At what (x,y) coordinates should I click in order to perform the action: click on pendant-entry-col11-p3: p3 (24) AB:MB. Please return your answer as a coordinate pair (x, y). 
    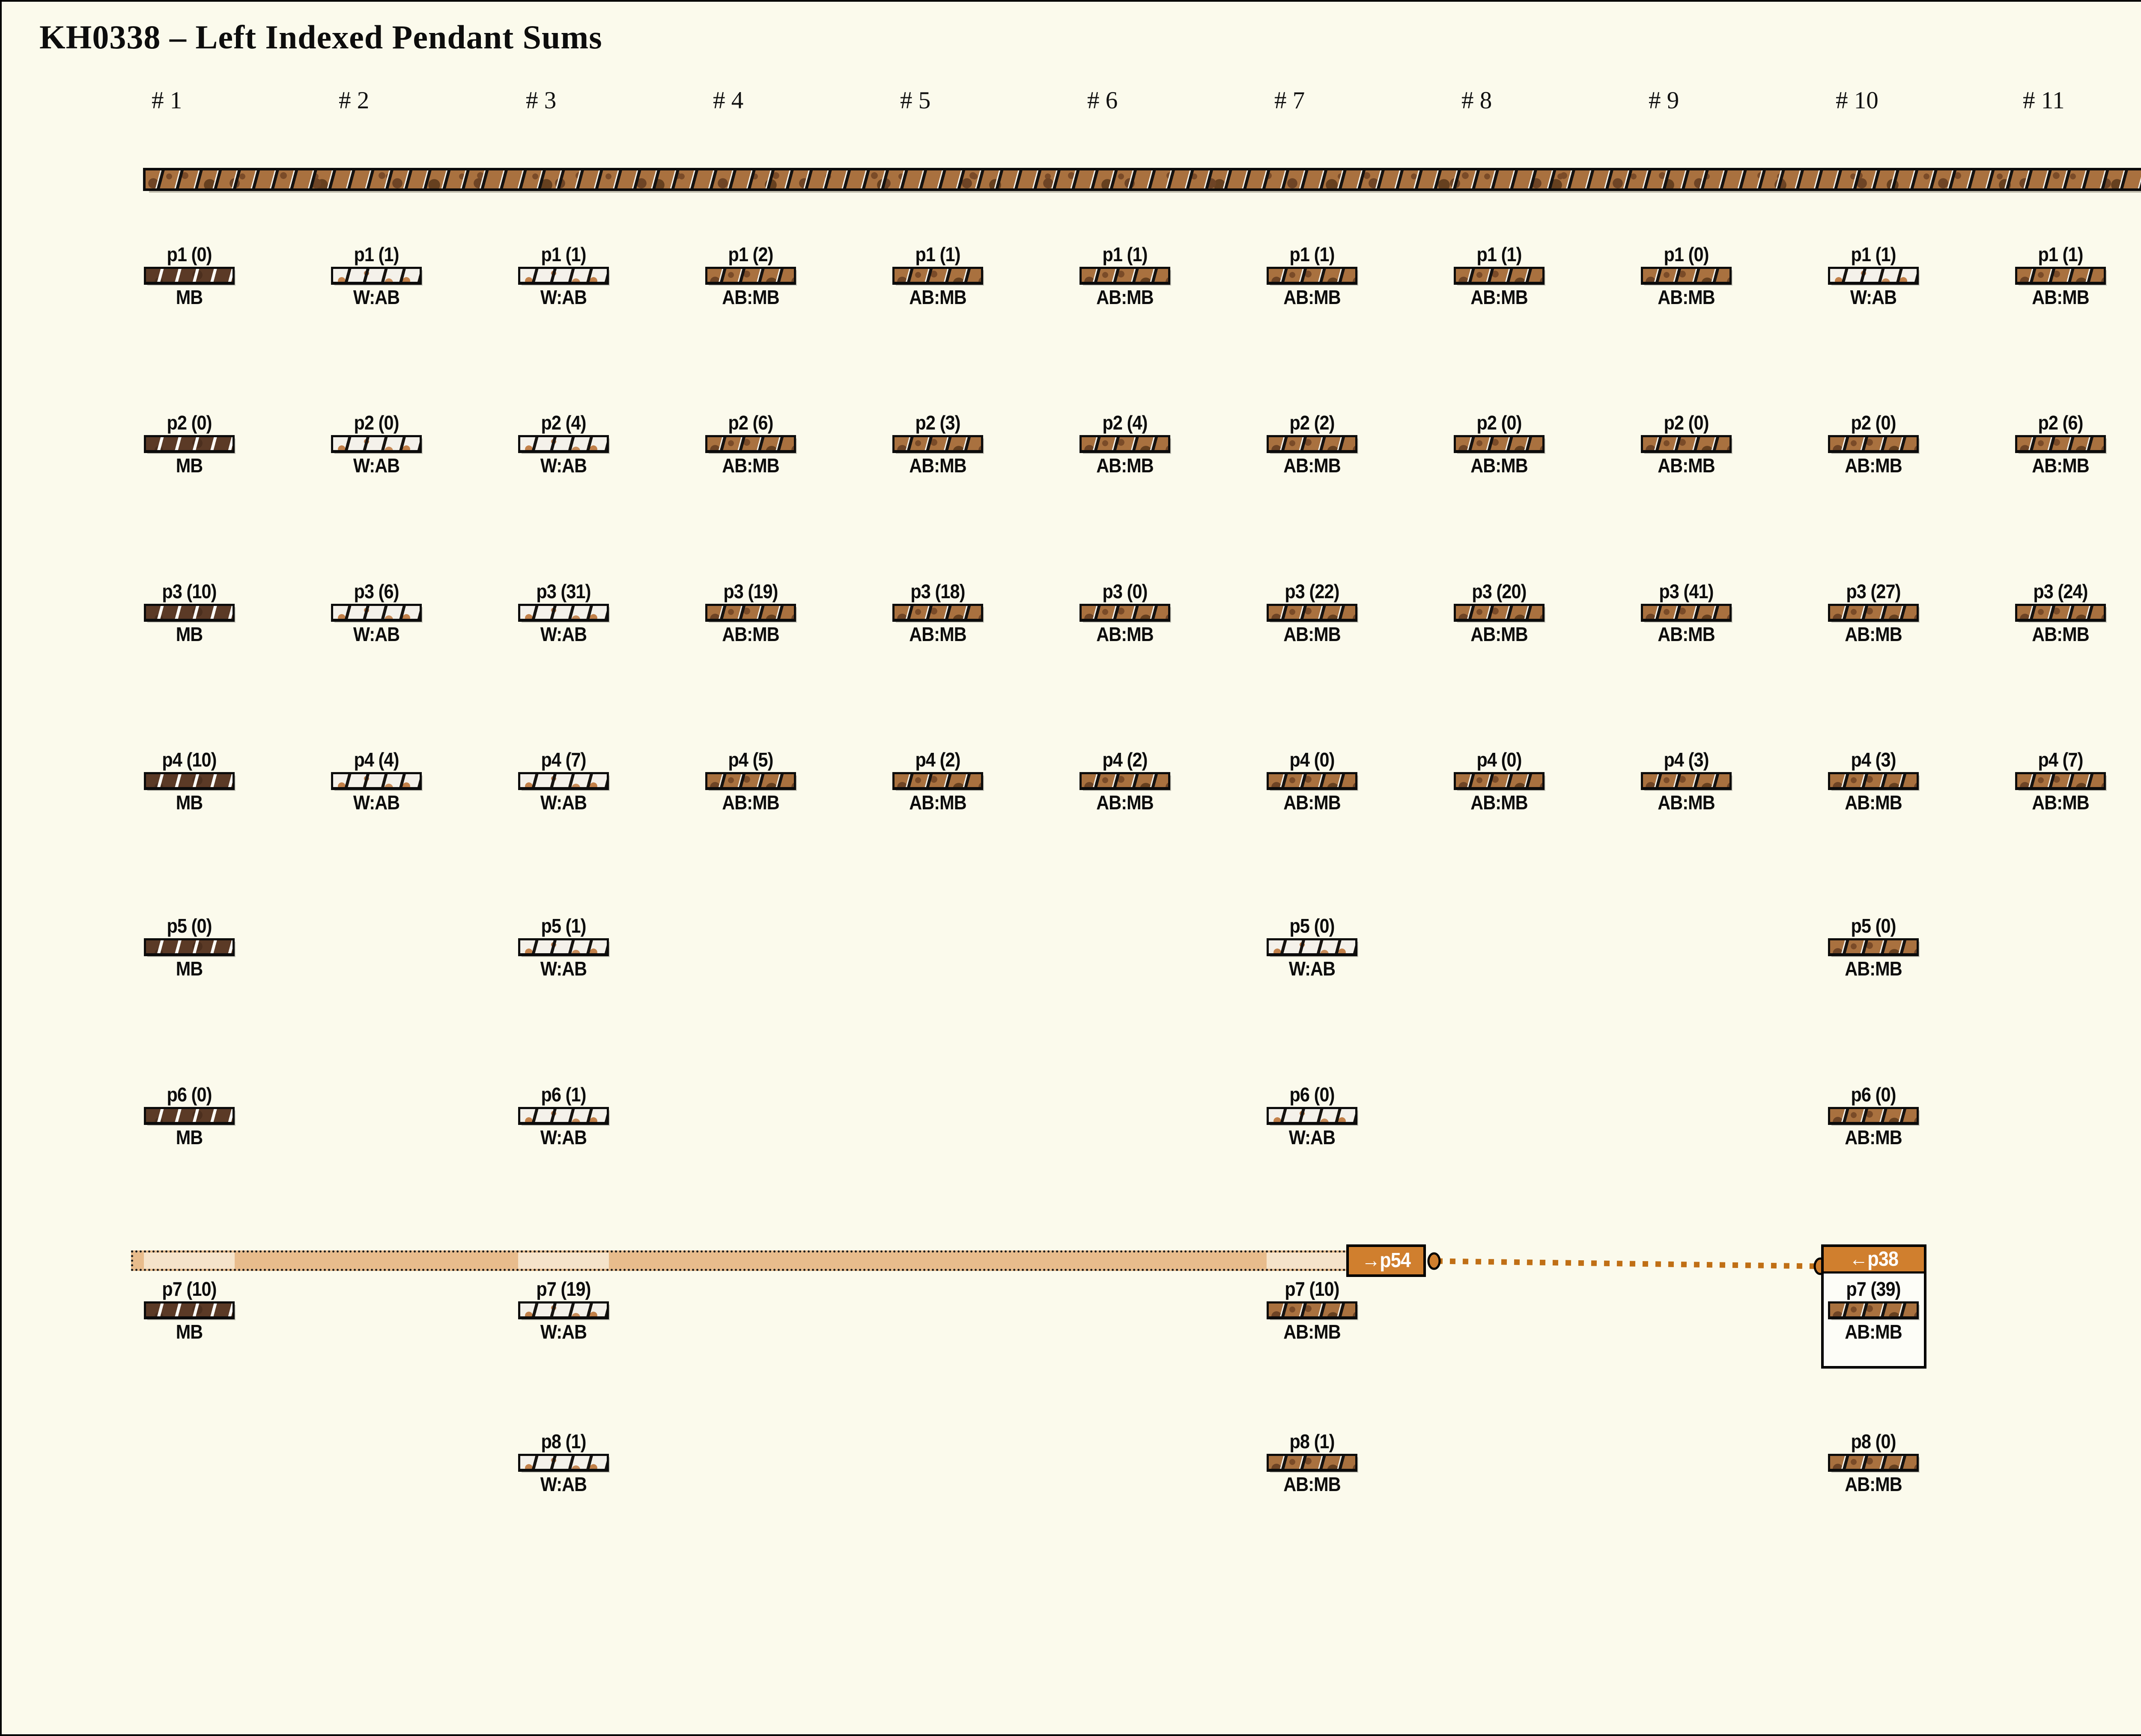
    Looking at the image, I should click on (2060, 613).